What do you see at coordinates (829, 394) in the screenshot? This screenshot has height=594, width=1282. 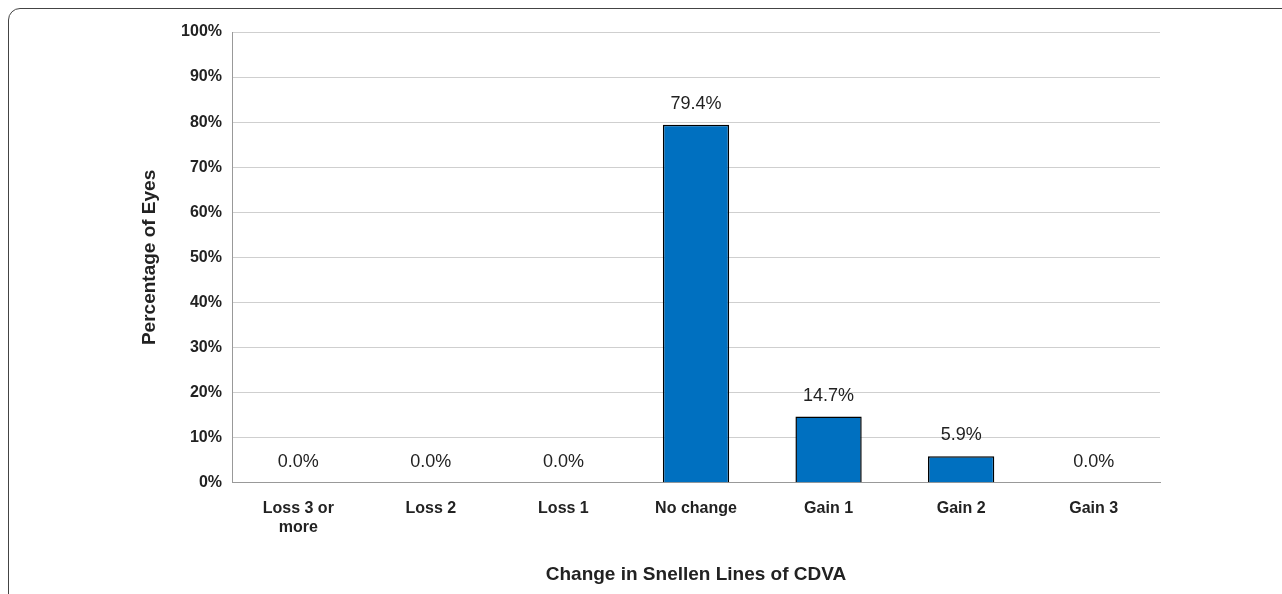 I see `data-label: 14.7%` at bounding box center [829, 394].